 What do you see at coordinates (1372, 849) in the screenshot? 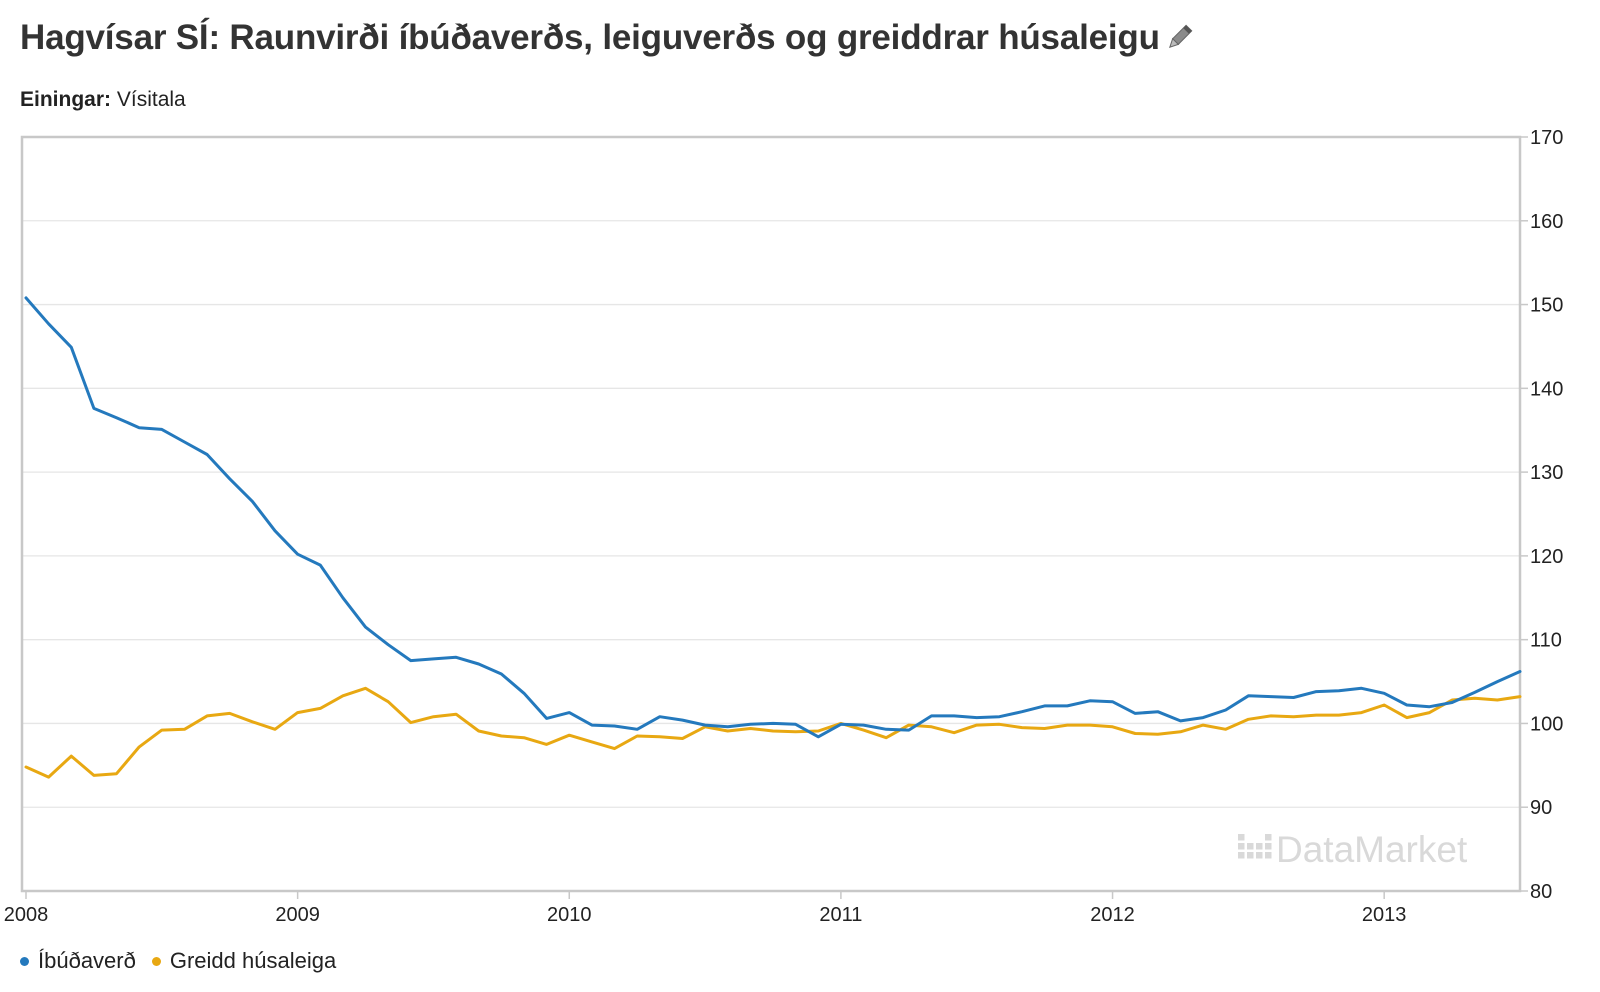
I see `watermark-text: DataMarket` at bounding box center [1372, 849].